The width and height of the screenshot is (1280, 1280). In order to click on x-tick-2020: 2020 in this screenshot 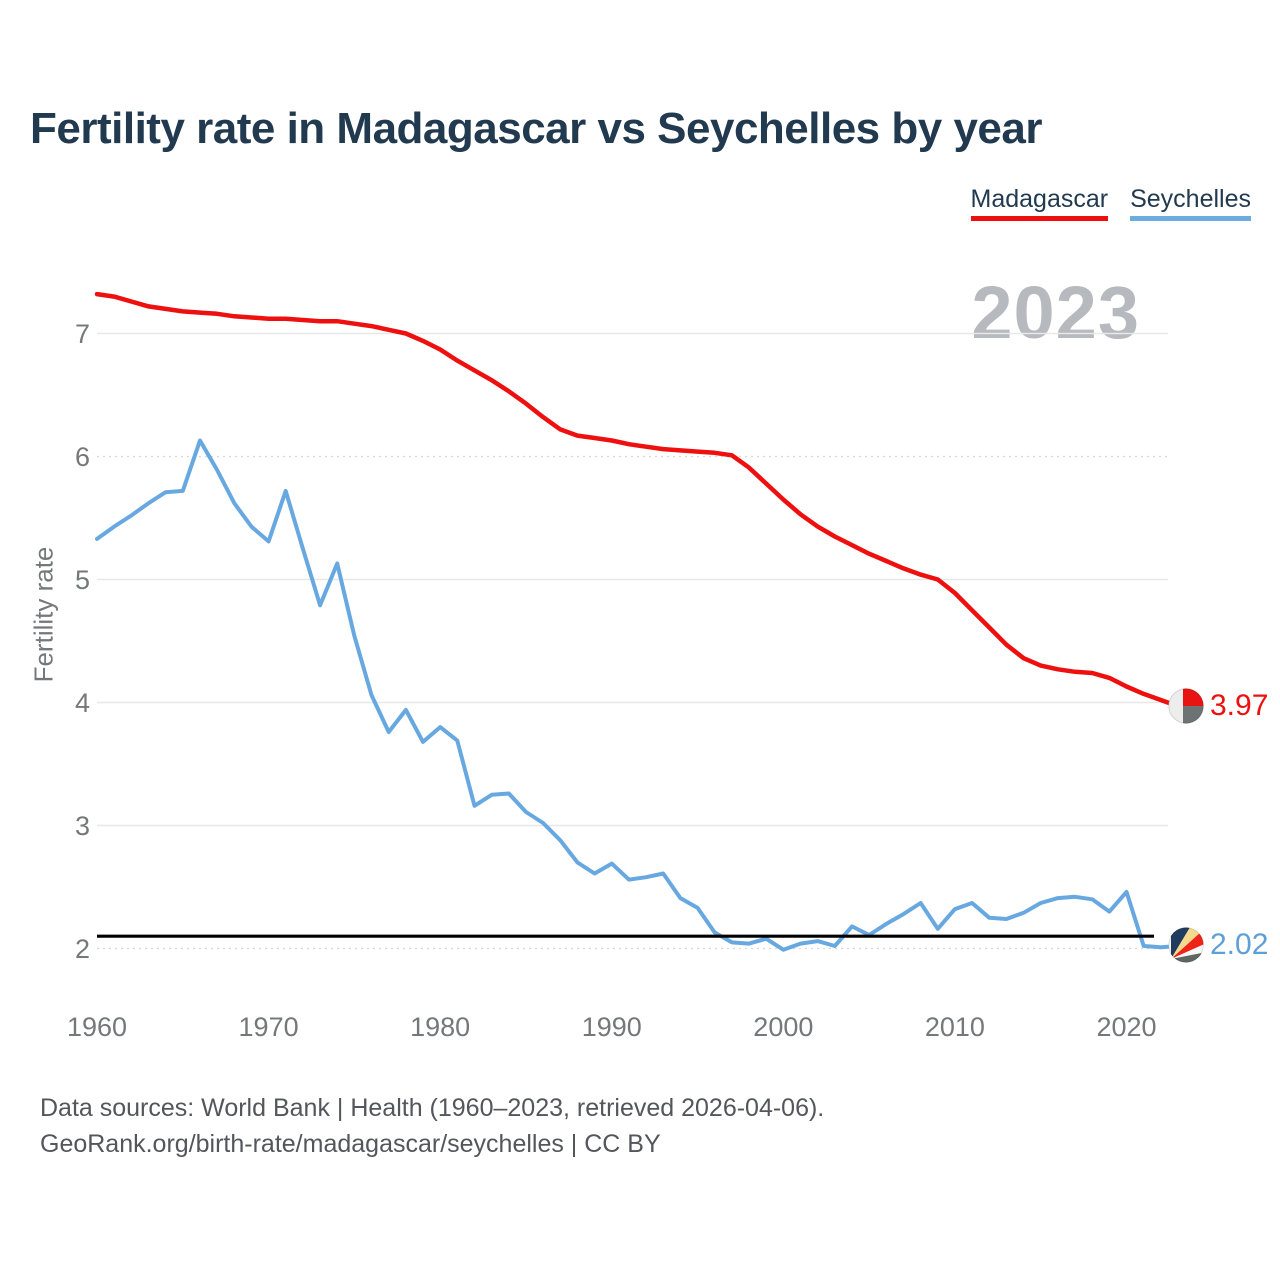, I will do `click(1126, 1027)`.